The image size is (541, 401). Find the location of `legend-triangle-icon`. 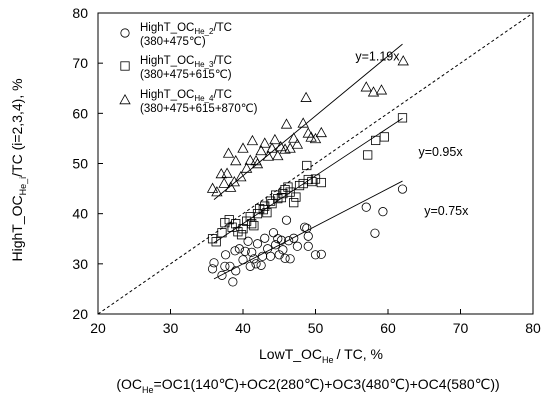

legend-triangle-icon is located at coordinates (125, 99).